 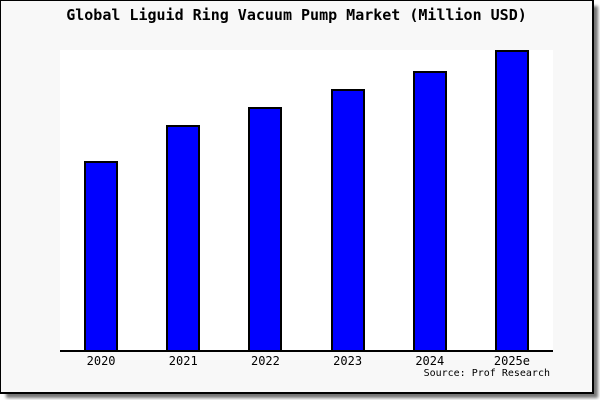 What do you see at coordinates (101, 255) in the screenshot?
I see `bar-2020` at bounding box center [101, 255].